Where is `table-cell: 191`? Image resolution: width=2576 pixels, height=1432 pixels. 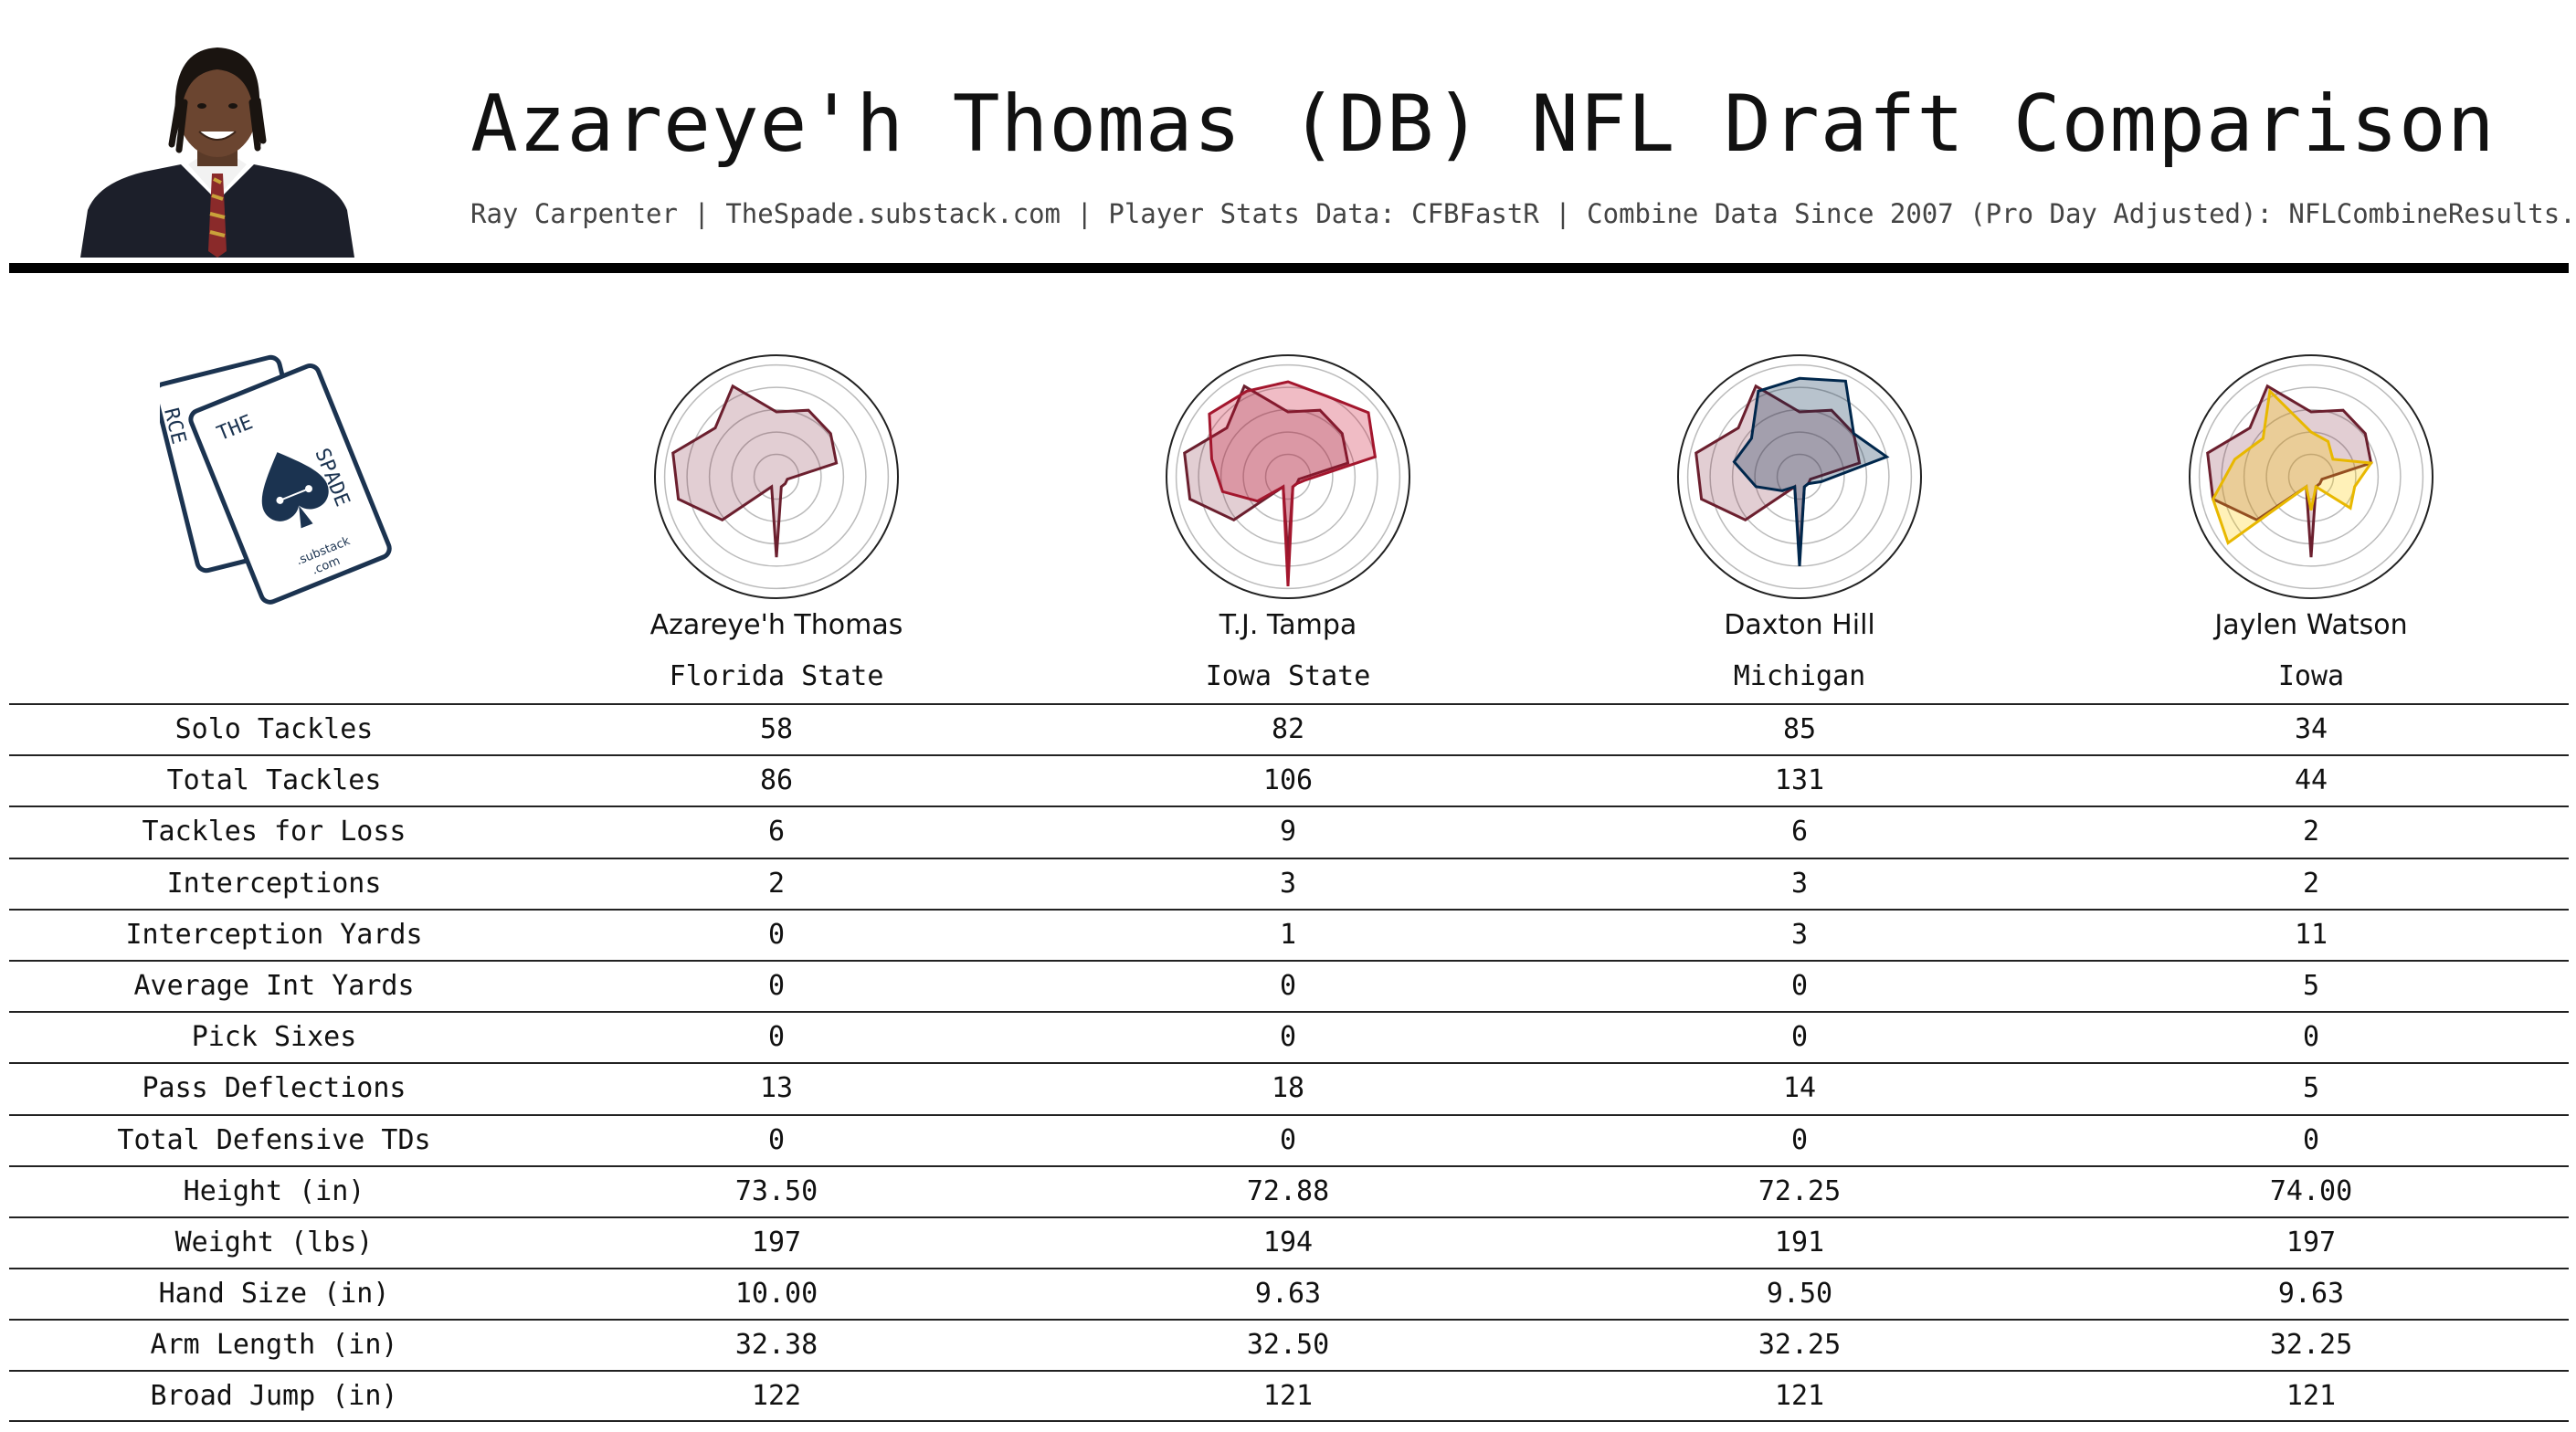 table-cell: 191 is located at coordinates (1799, 1242).